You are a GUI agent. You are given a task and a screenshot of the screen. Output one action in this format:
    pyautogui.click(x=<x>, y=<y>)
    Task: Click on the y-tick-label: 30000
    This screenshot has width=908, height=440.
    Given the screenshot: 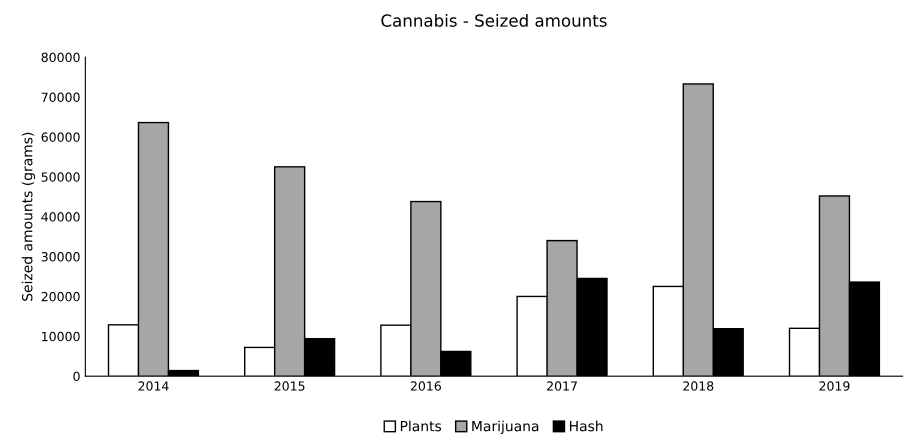 What is the action you would take?
    pyautogui.click(x=61, y=257)
    